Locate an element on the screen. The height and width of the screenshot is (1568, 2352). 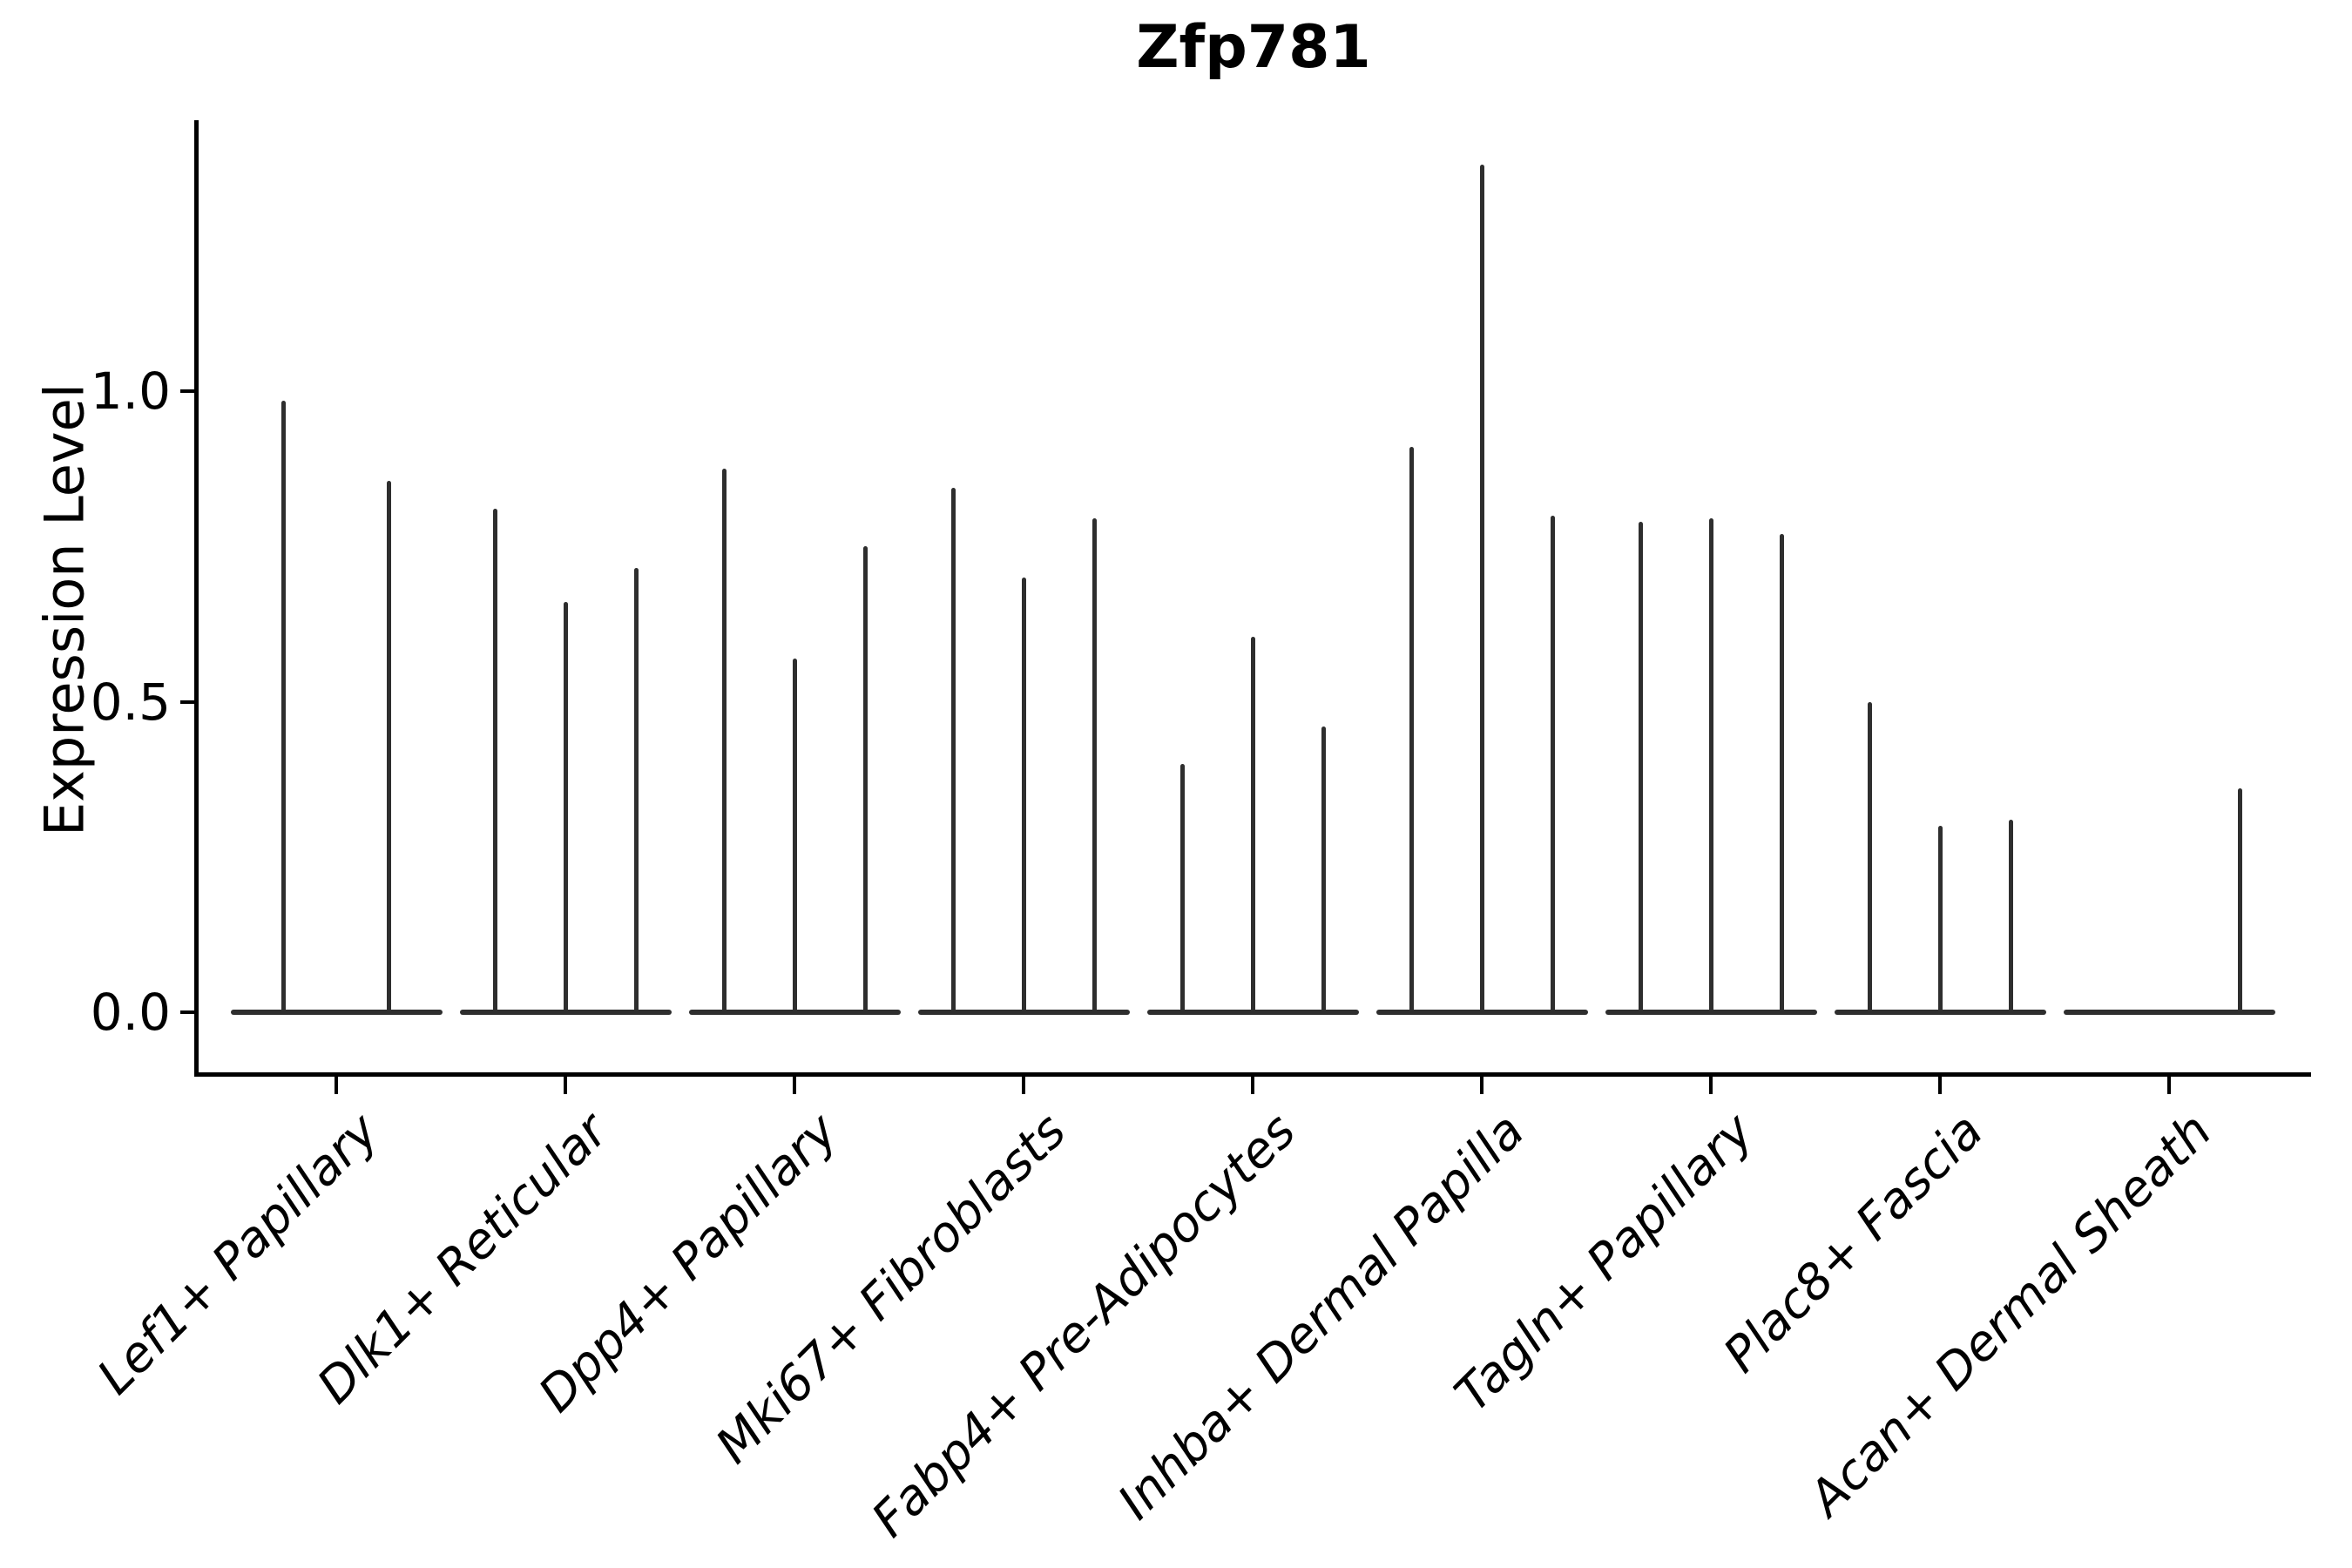
x-tick-label: Acan+ Dermal Sheath is located at coordinates (2010, 1314).